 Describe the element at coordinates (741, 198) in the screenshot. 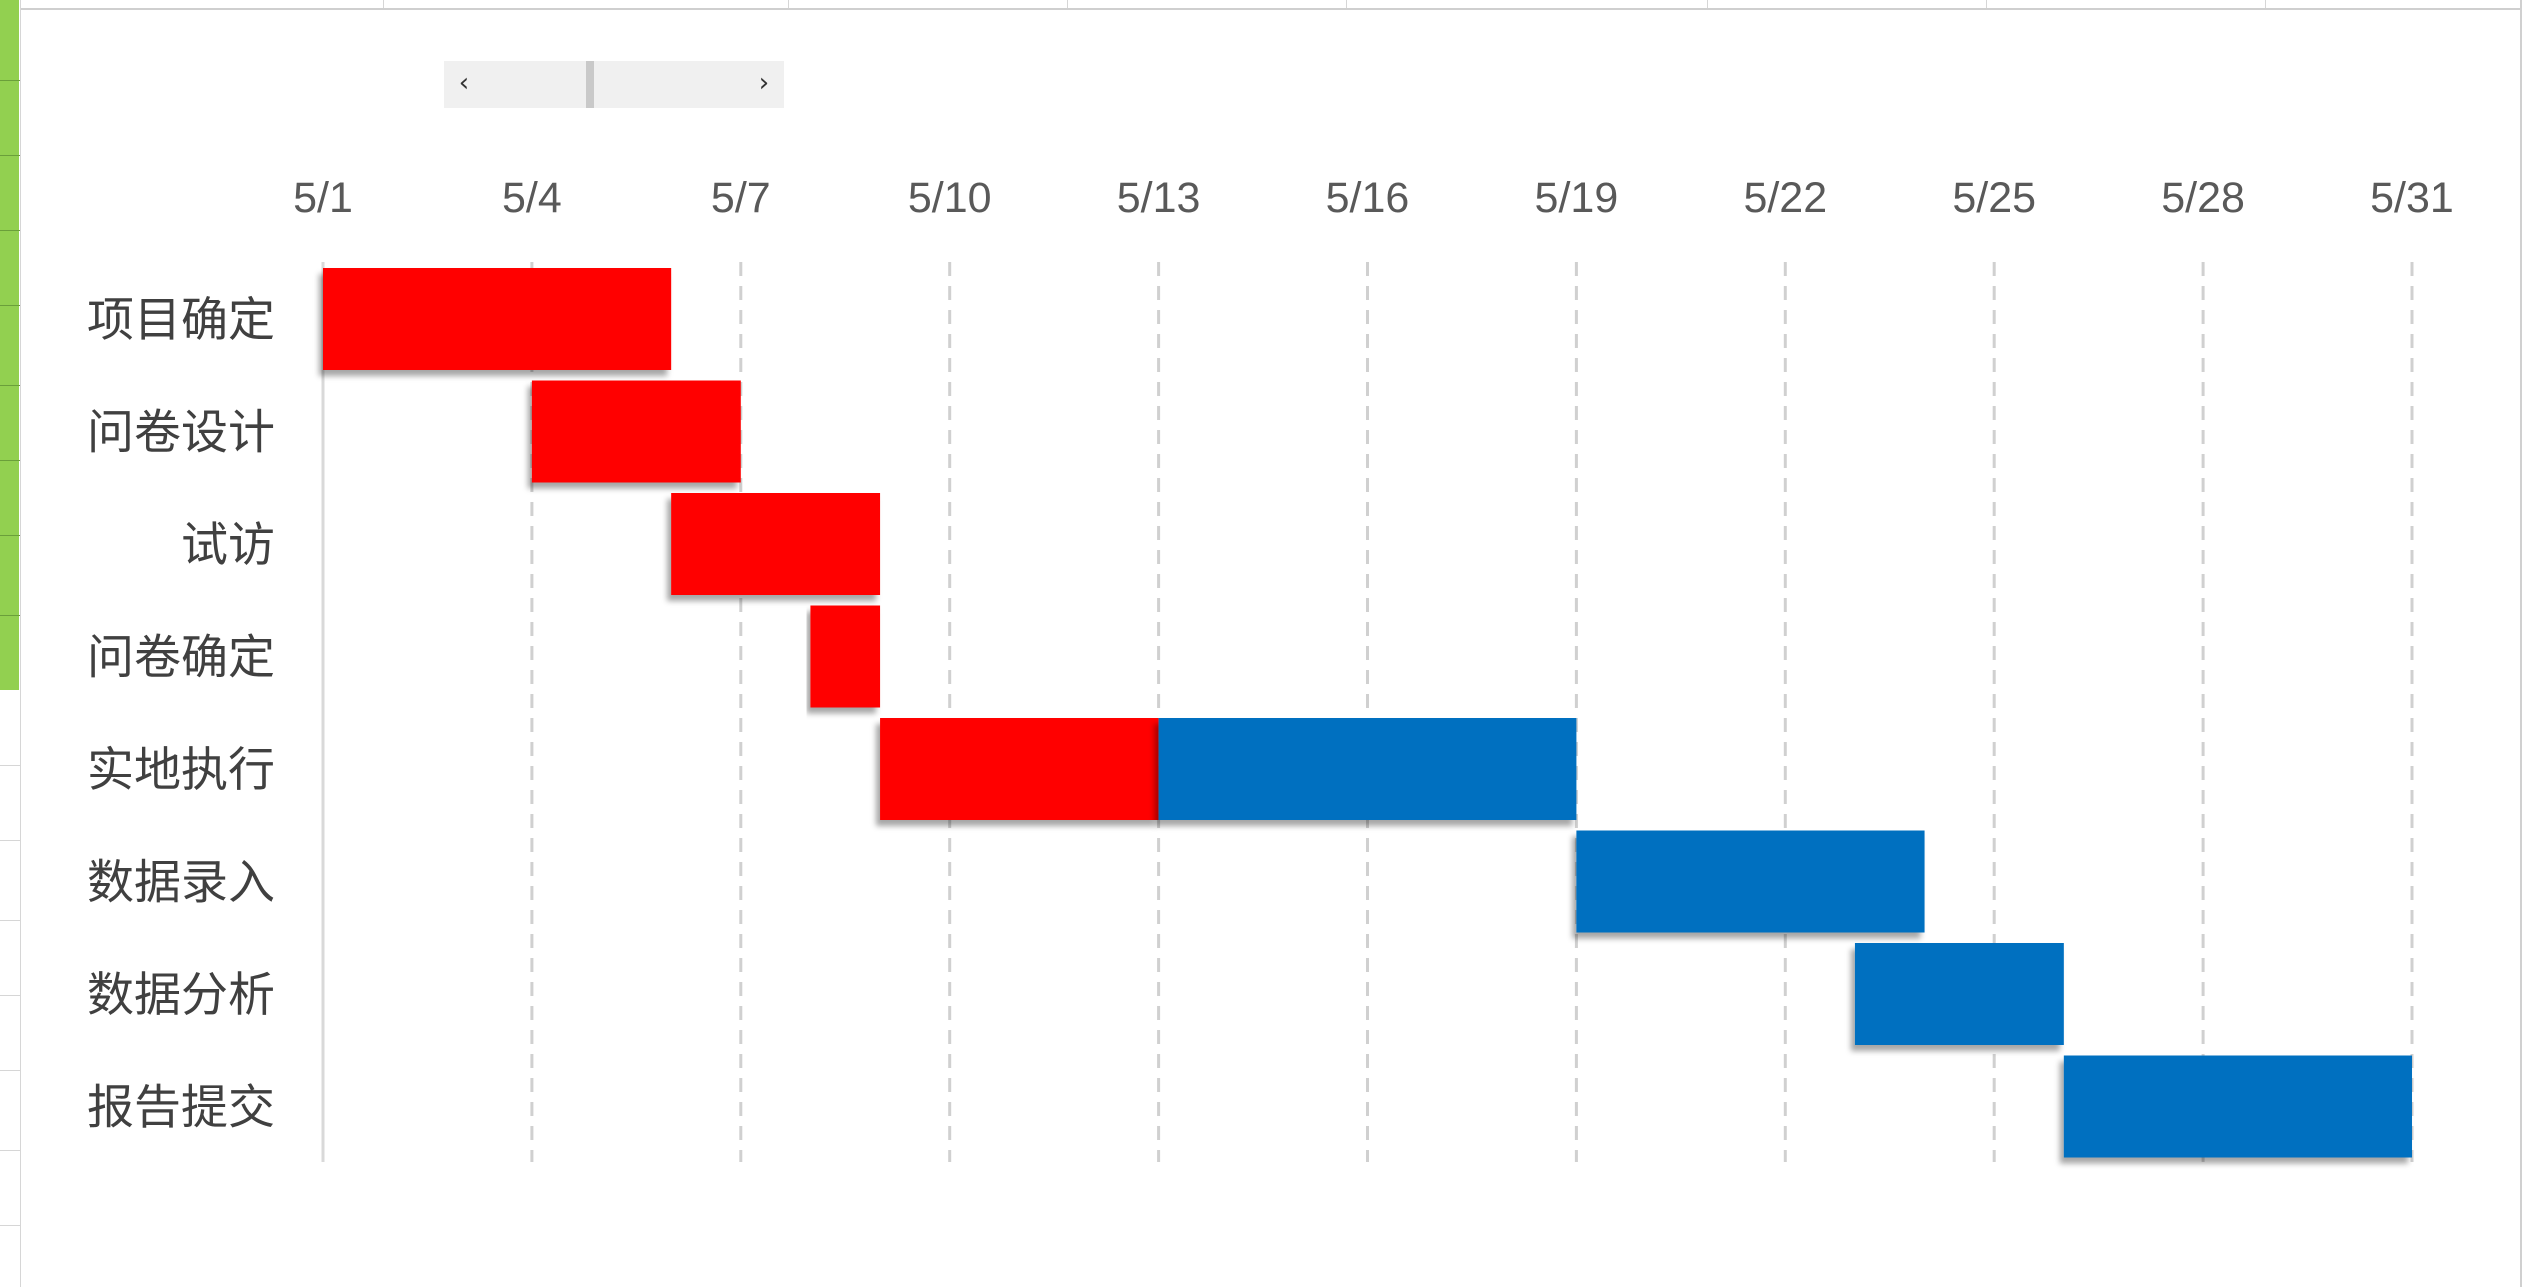

I see `x-tick-label: 5/7` at that location.